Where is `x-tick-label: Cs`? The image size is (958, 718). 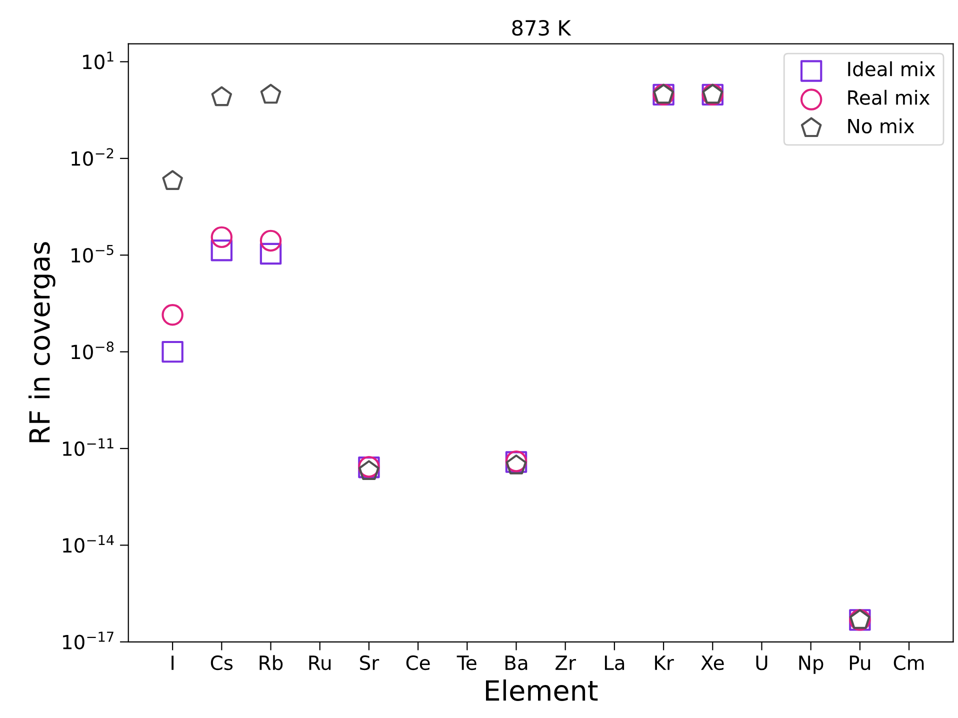
x-tick-label: Cs is located at coordinates (221, 662).